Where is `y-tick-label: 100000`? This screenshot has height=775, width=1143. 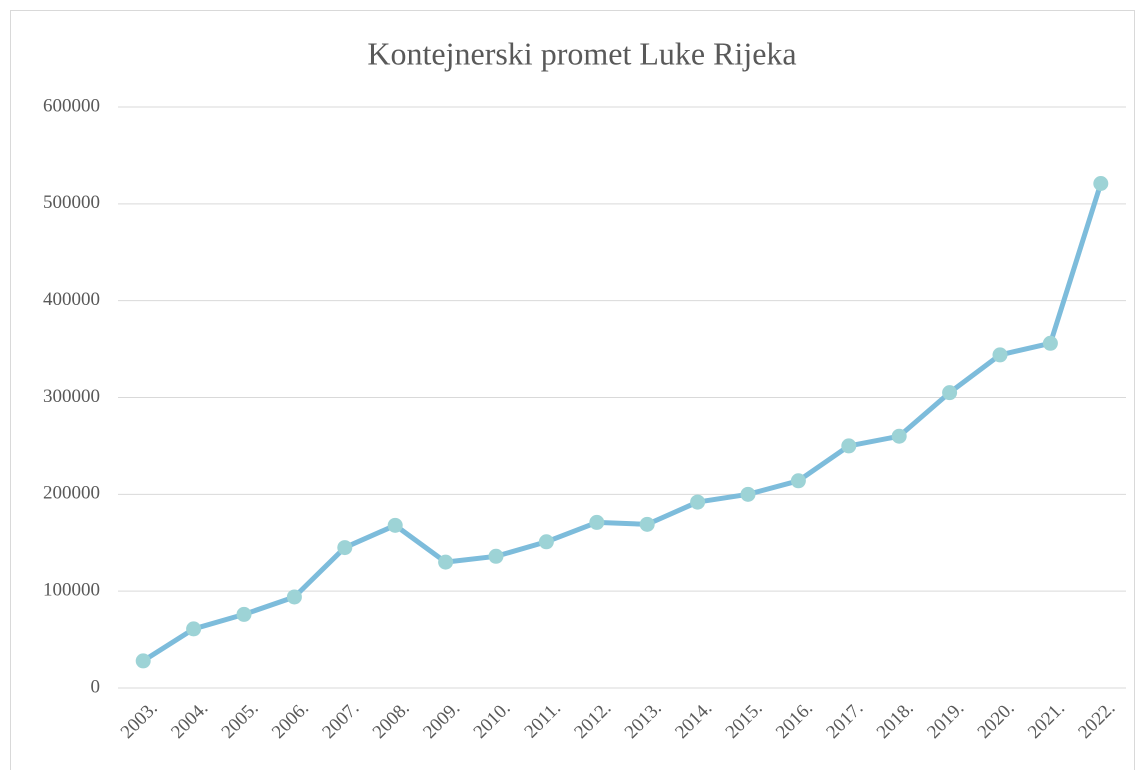 y-tick-label: 100000 is located at coordinates (71, 590).